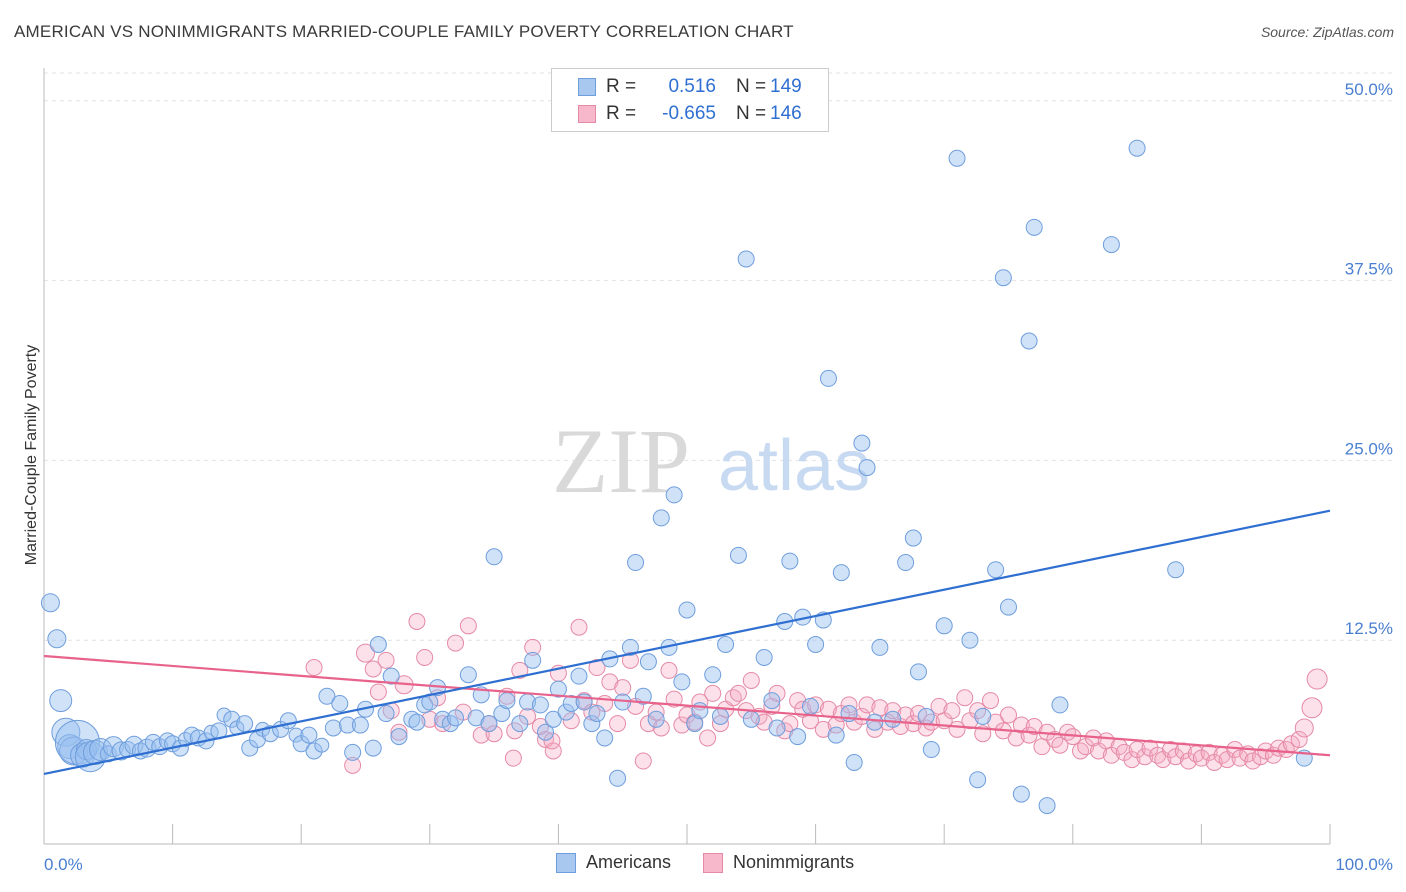  I want to click on x-tick-label: 100.0%, so click(1364, 864).